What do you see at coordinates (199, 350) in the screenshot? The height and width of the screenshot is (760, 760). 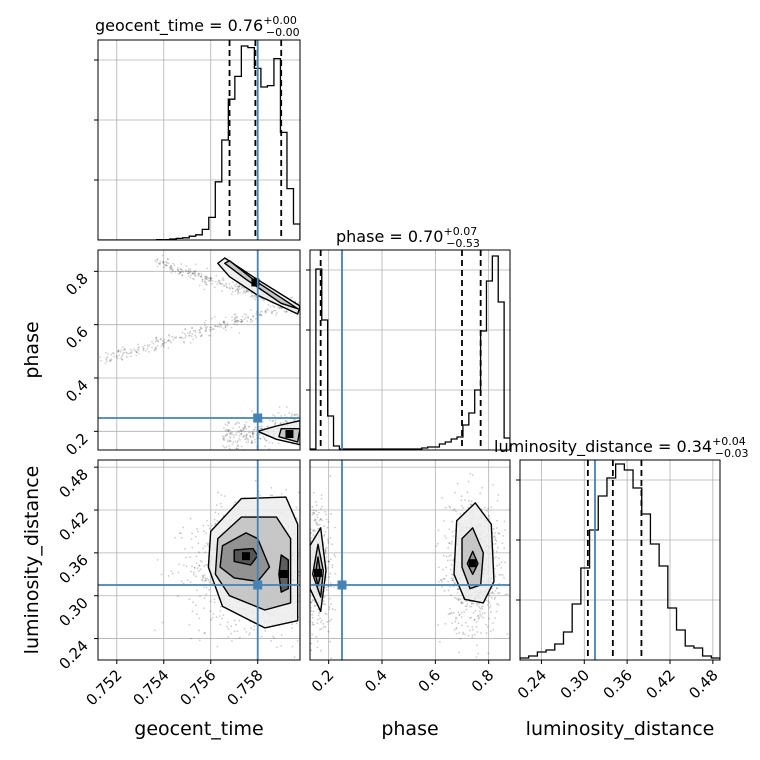 I see `panel-frame` at bounding box center [199, 350].